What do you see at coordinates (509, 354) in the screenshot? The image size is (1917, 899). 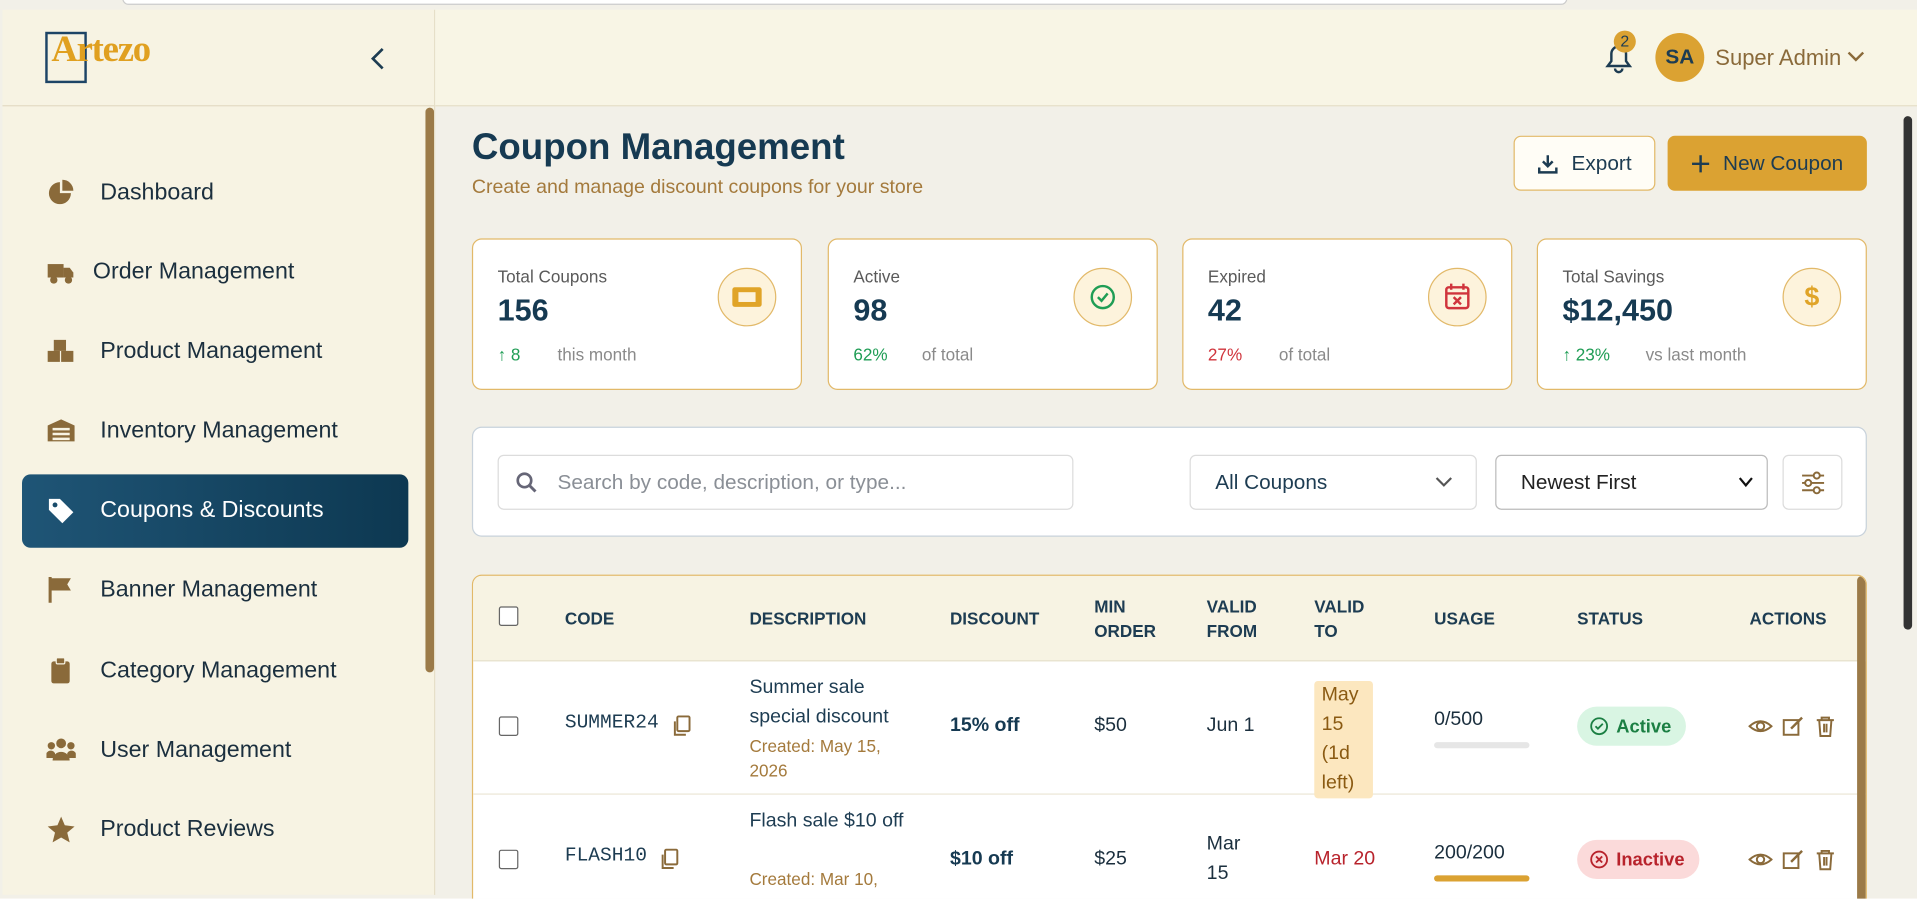 I see `stat-change: ↑ 8` at bounding box center [509, 354].